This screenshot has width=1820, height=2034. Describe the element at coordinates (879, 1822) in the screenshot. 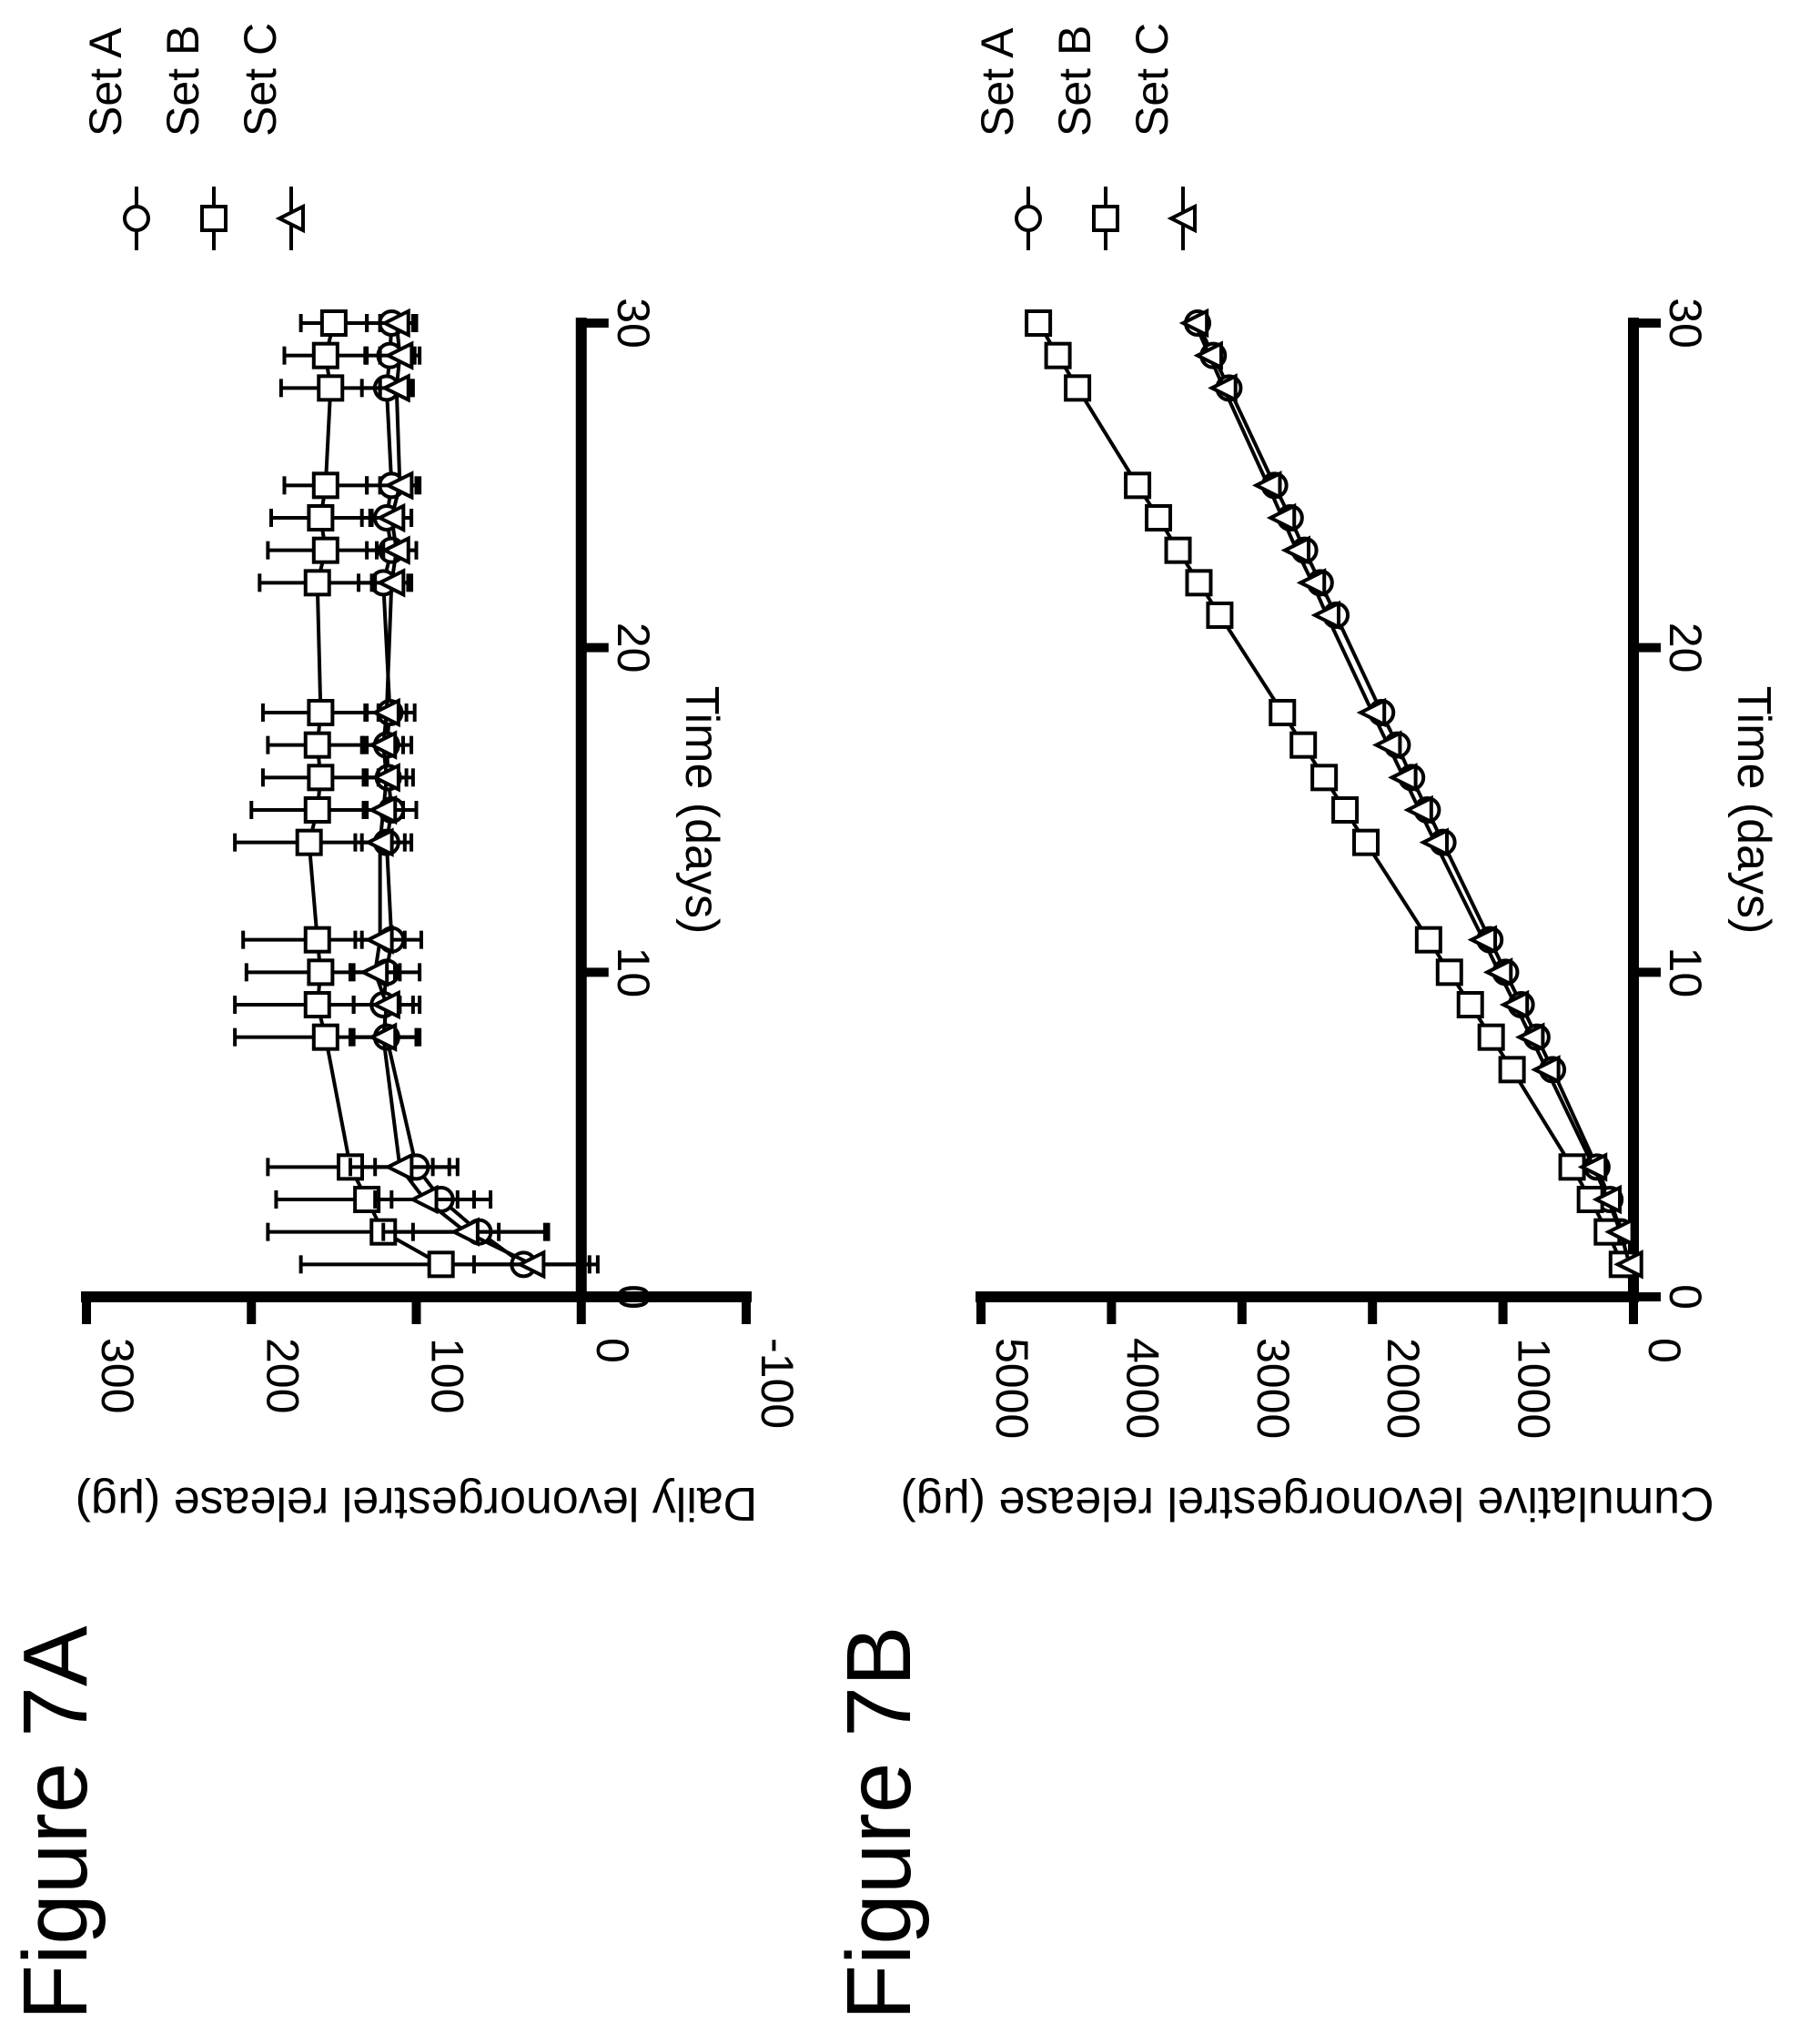

I see `figure-7b-label: Figure 7B` at that location.